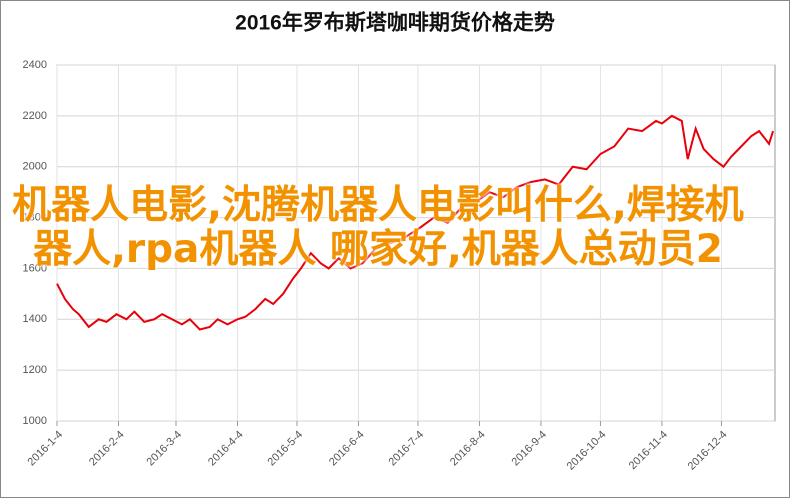 This screenshot has width=790, height=498. I want to click on x-tick-label: 2016-5-4, so click(286, 449).